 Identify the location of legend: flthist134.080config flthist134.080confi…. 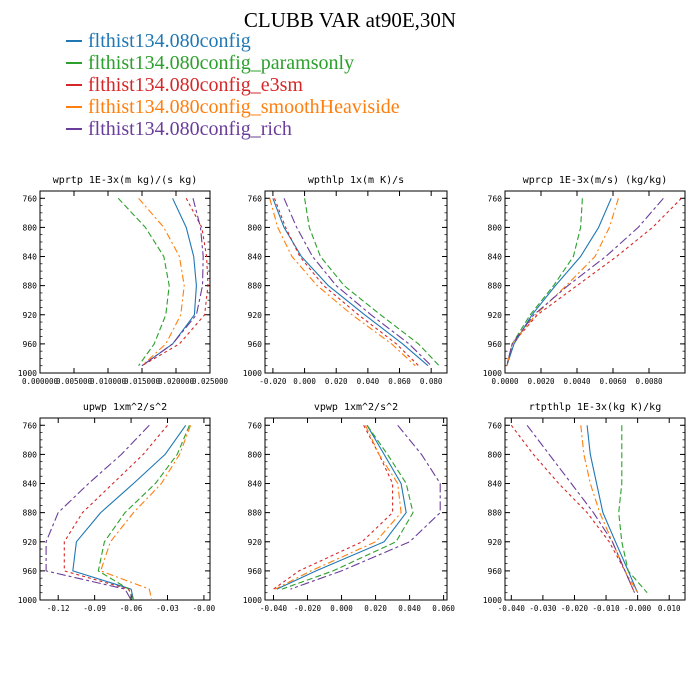
(233, 85).